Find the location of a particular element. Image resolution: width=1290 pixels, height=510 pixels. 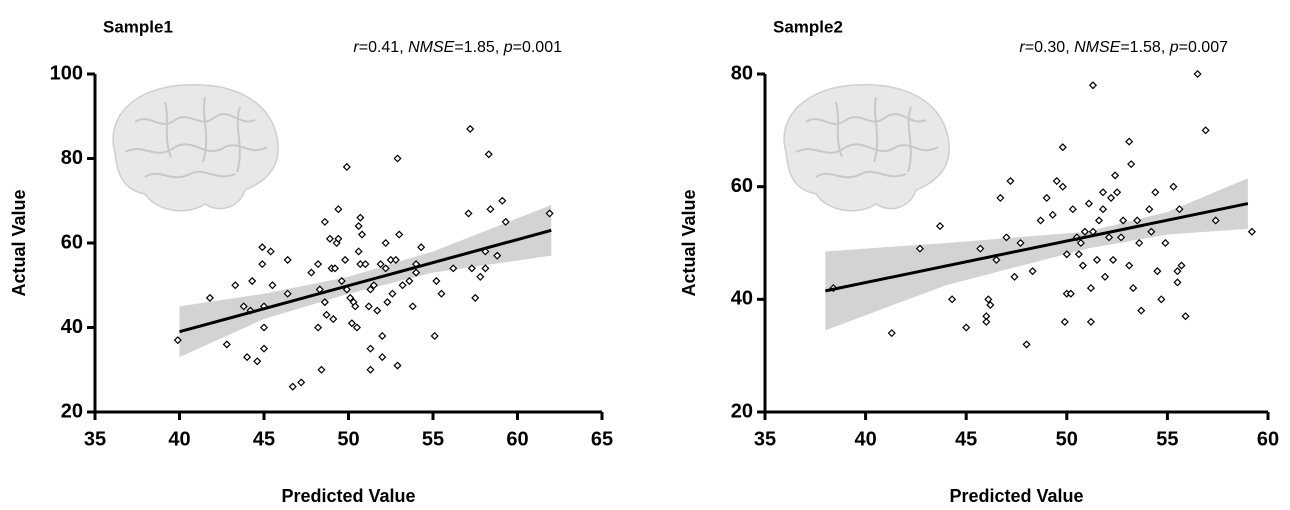

stats-part: NMSE is located at coordinates (431, 47).